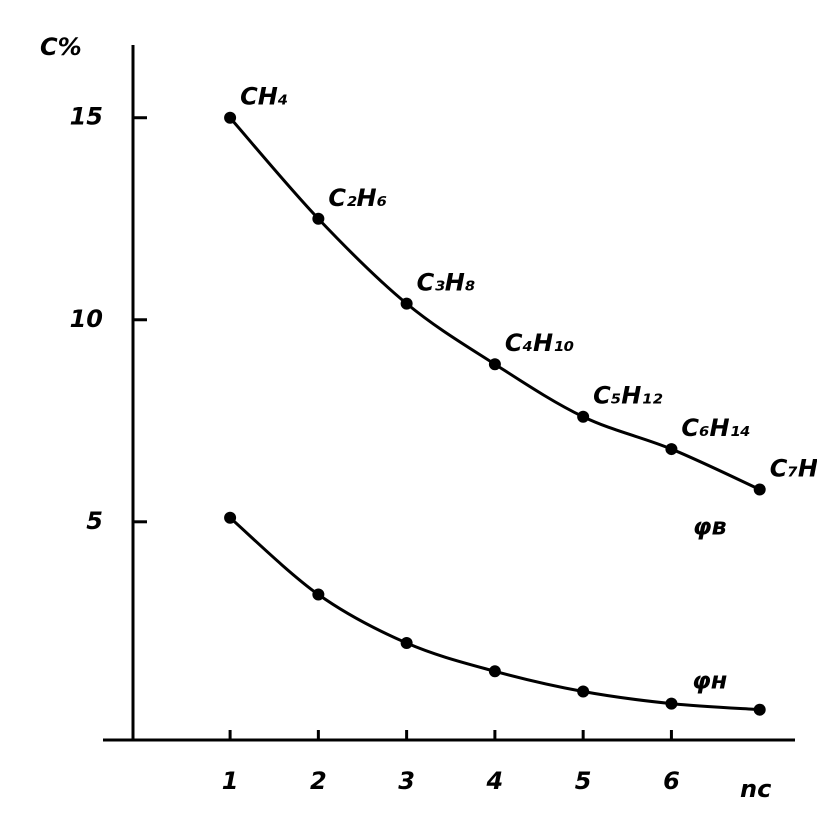 The image size is (817, 819). What do you see at coordinates (793, 468) in the screenshot?
I see `point-label: C₇H₁₆` at bounding box center [793, 468].